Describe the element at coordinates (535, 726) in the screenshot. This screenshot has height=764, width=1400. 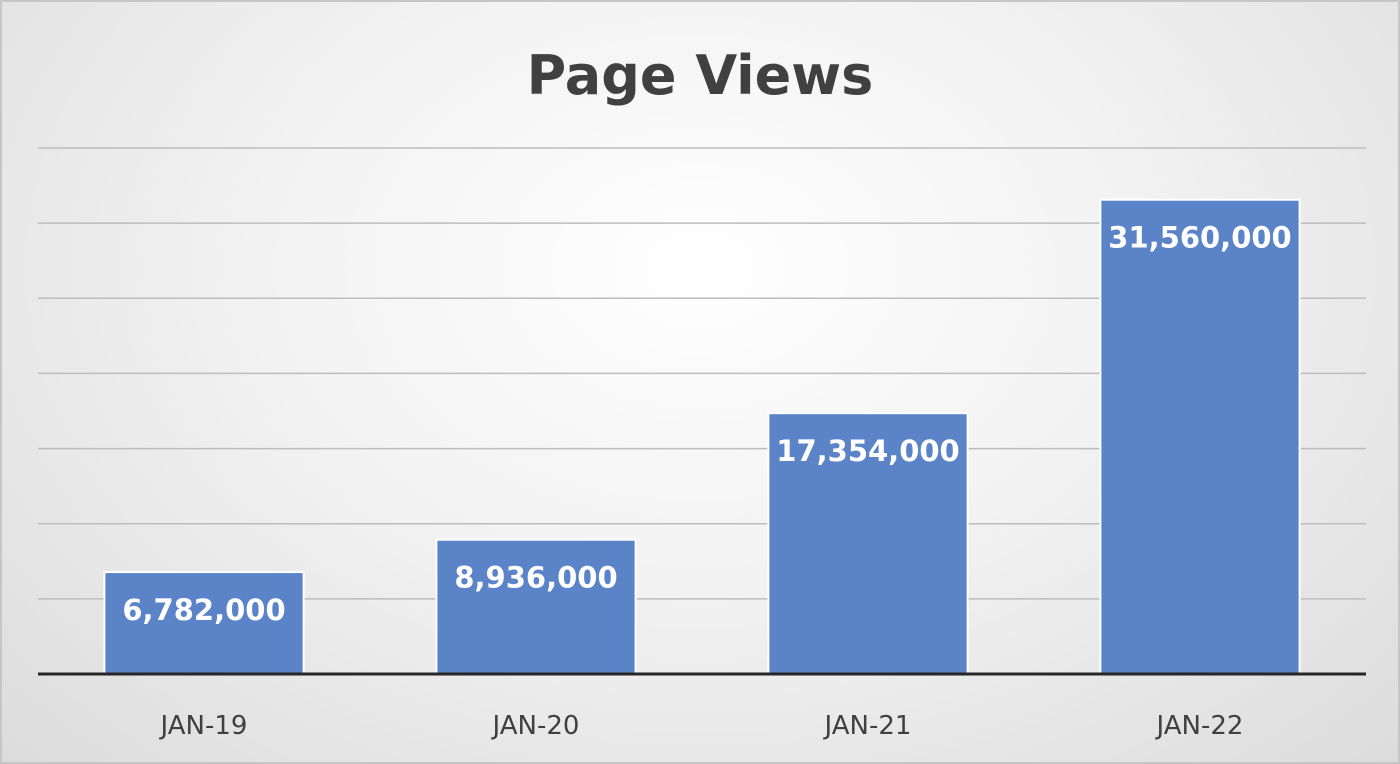
I see `x-tick-label: JAN-20` at that location.